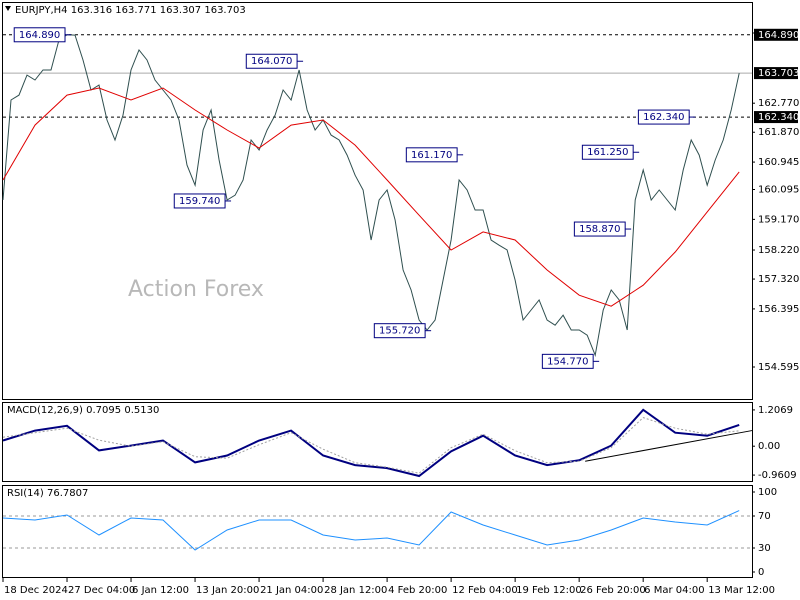 This screenshot has height=600, width=800. I want to click on x-tick-label: 12 Feb 04:00, so click(485, 590).